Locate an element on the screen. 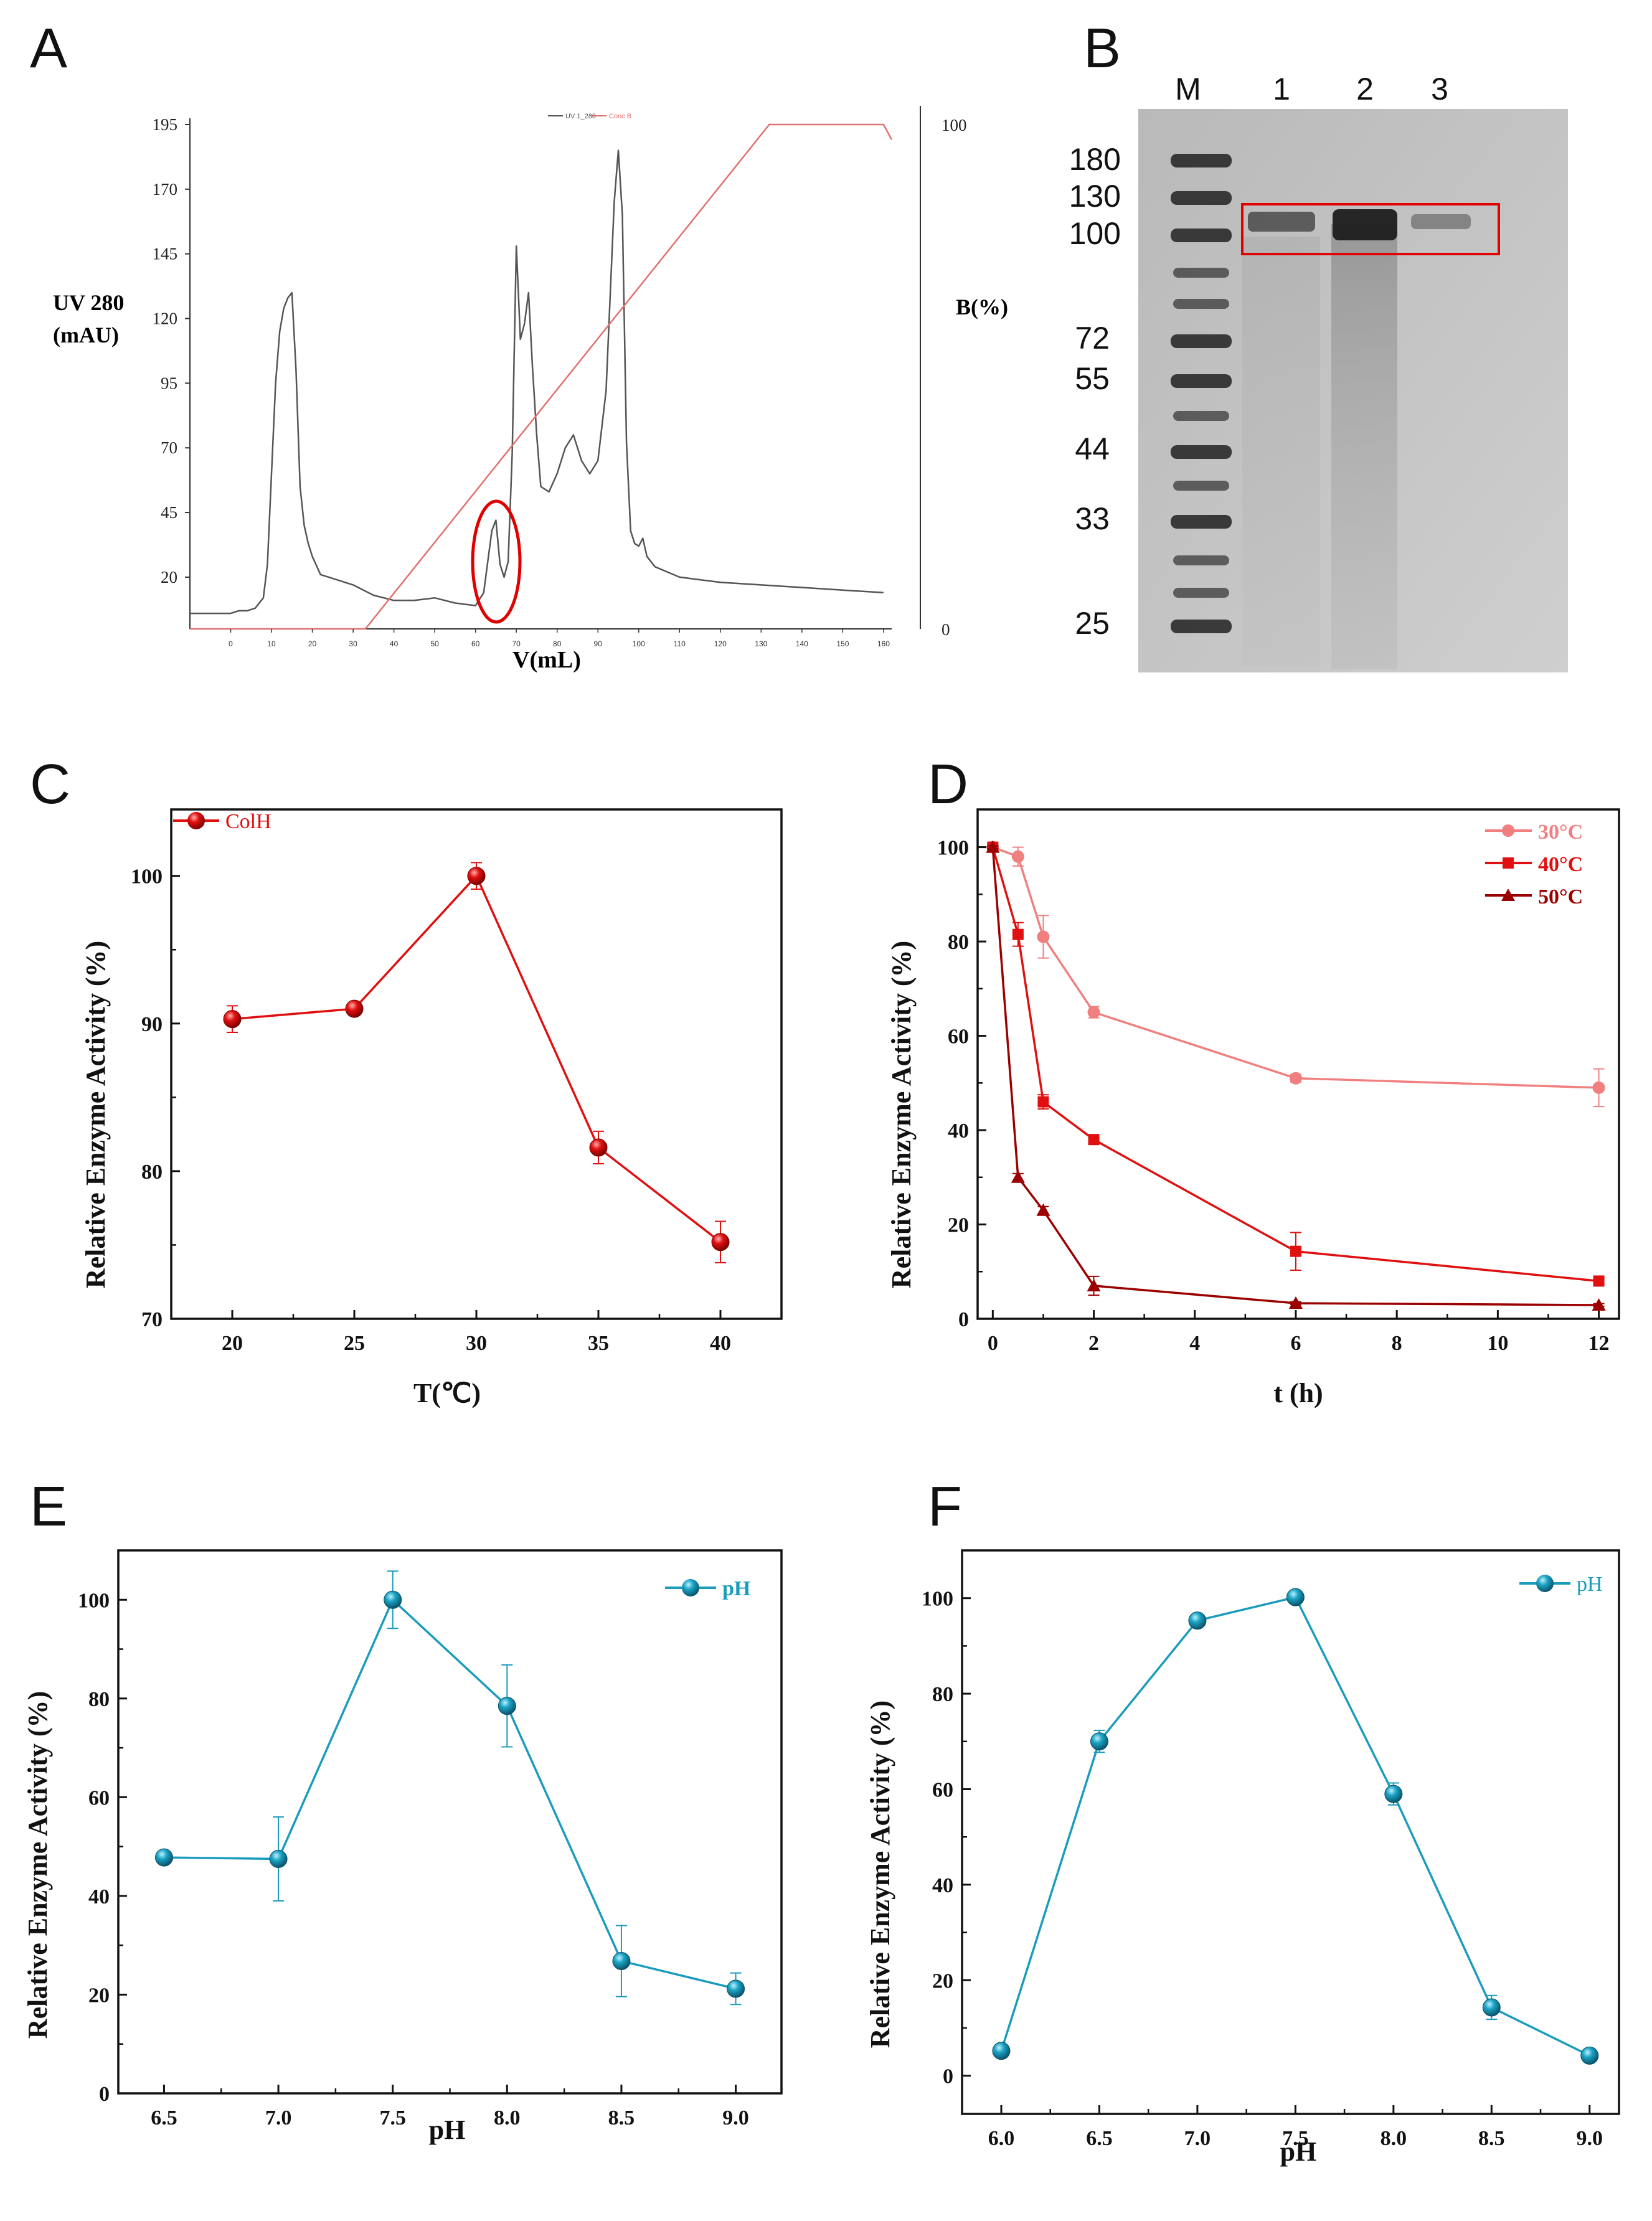  panel-letter-d: D is located at coordinates (948, 784).